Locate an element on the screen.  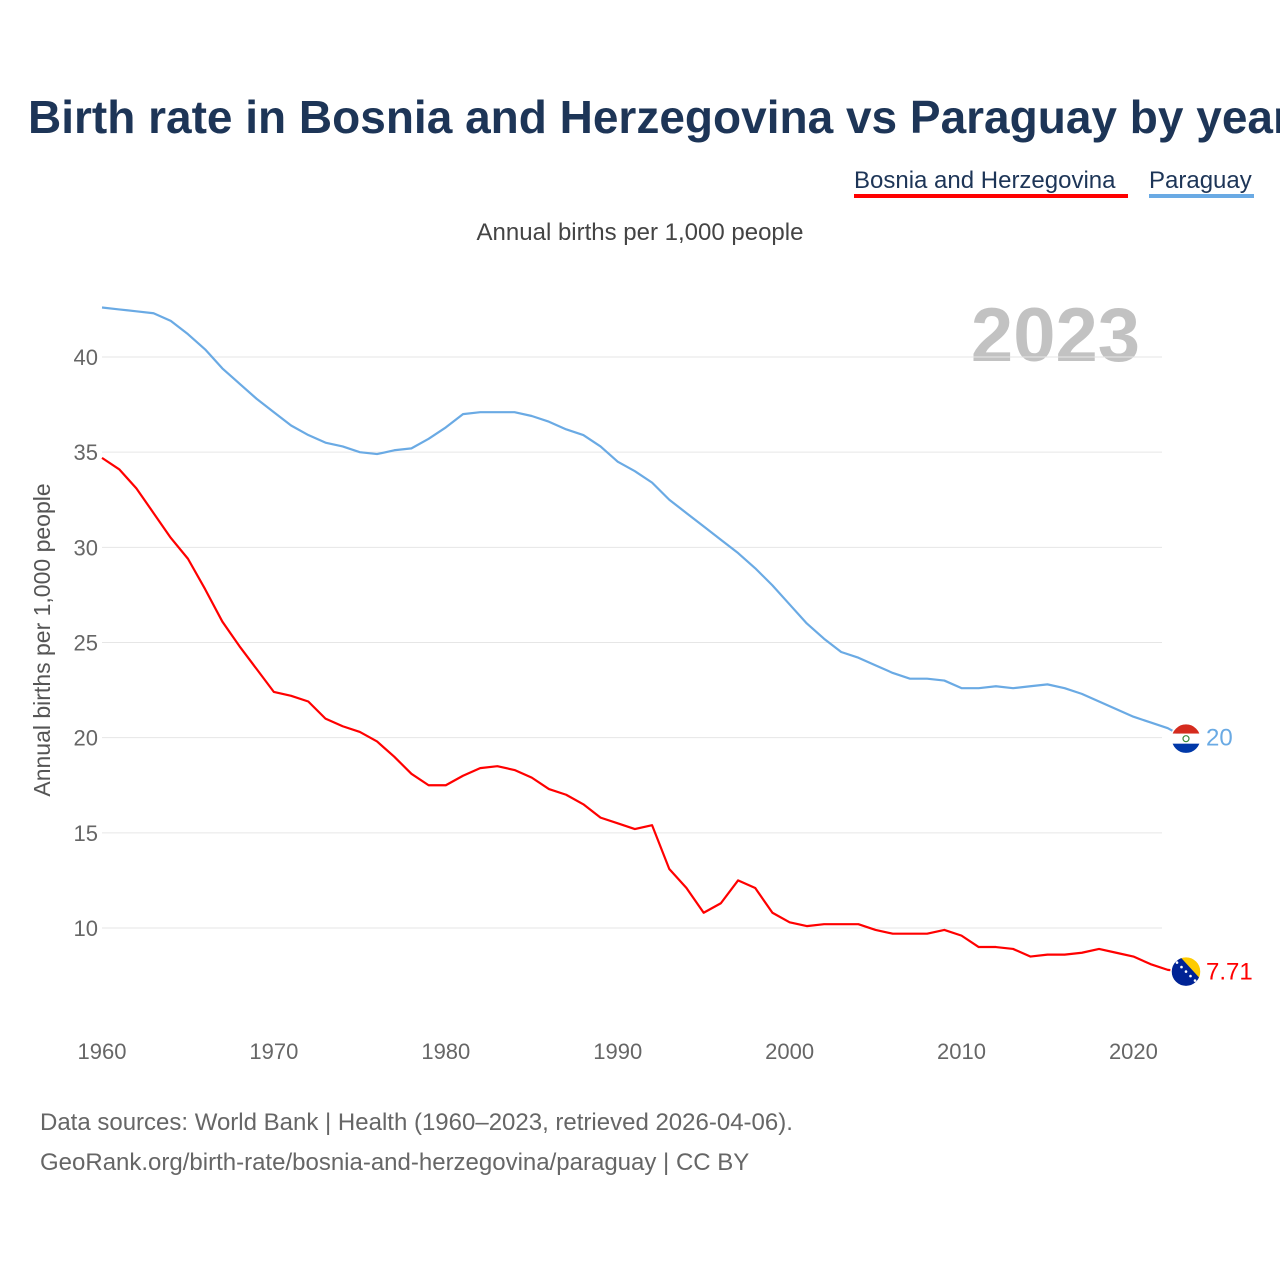
y-tick-label: 10 is located at coordinates (86, 928).